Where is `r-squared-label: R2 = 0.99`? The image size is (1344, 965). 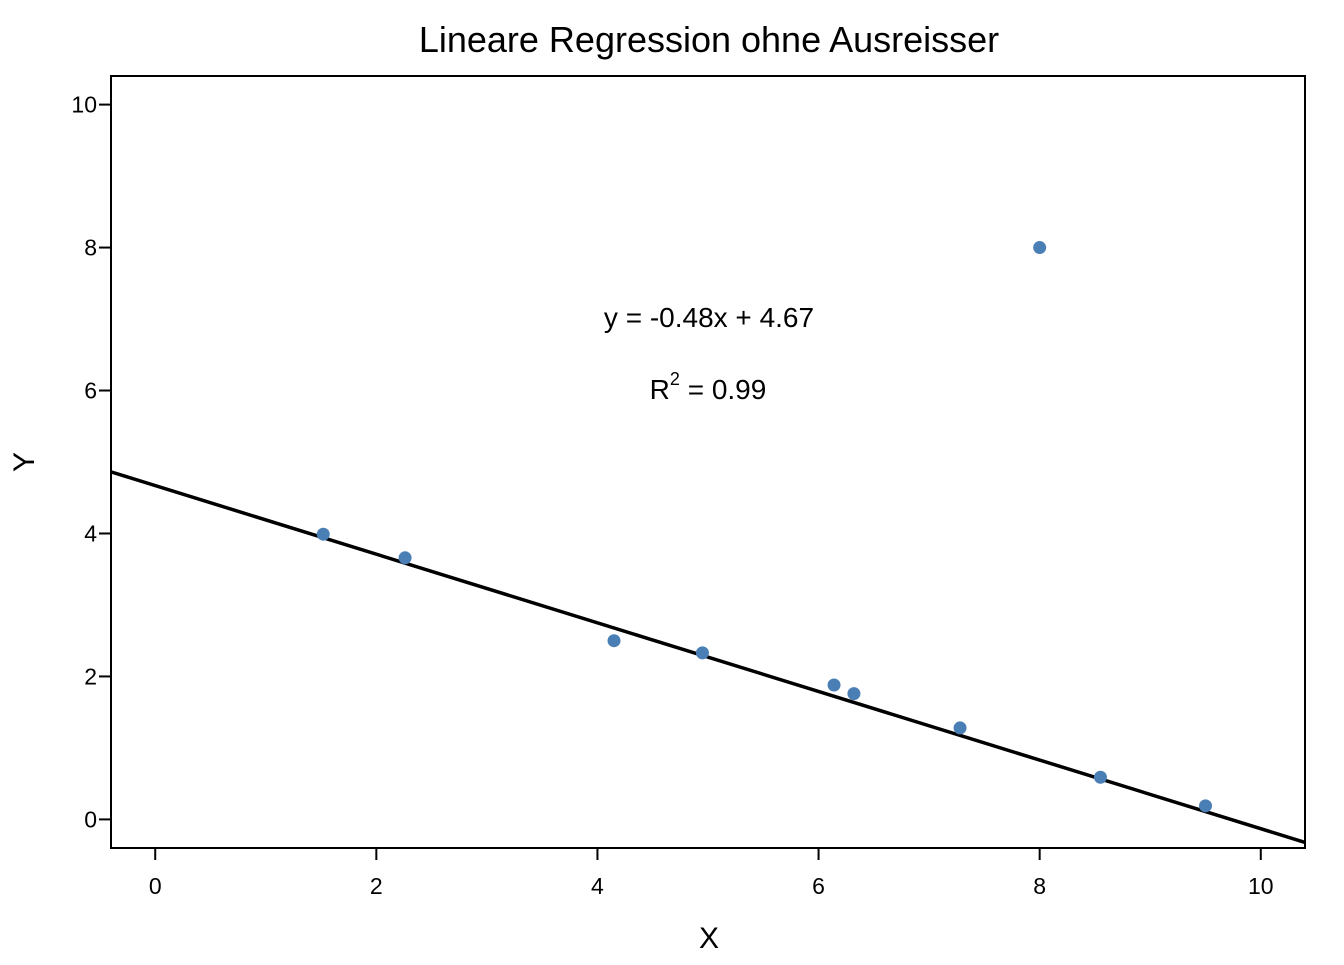
r-squared-label: R2 = 0.99 is located at coordinates (708, 387).